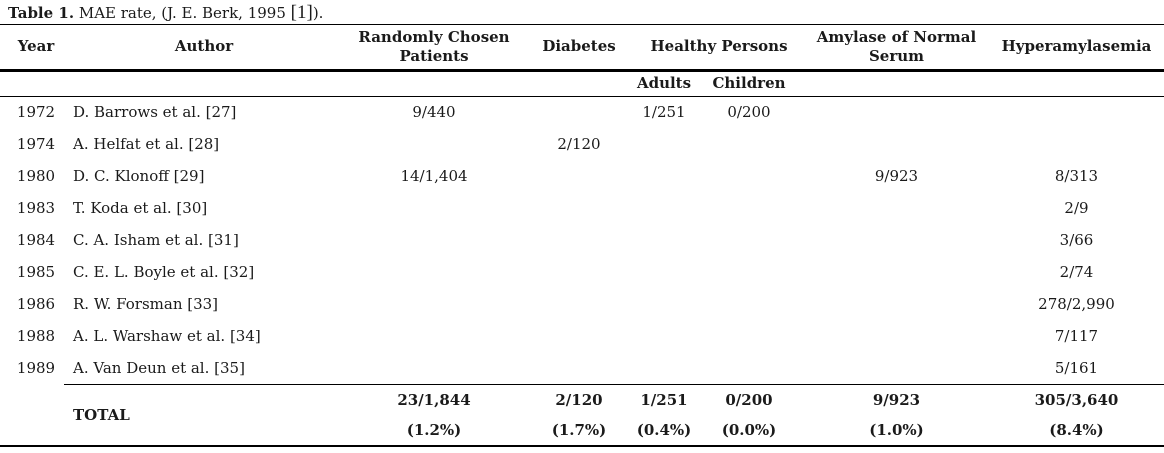 This screenshot has width=1164, height=453. What do you see at coordinates (582, 144) in the screenshot?
I see `table-row: 1974 A. Helfat et al. [28] 2/120` at bounding box center [582, 144].